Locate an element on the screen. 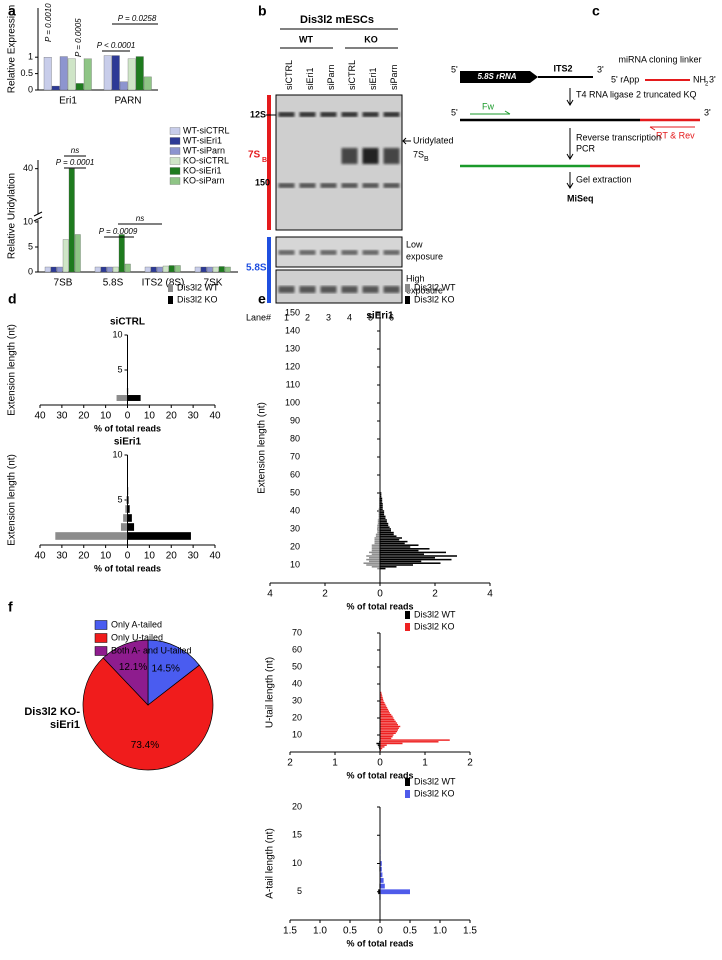  exposure-label: Low is located at coordinates (414, 244).